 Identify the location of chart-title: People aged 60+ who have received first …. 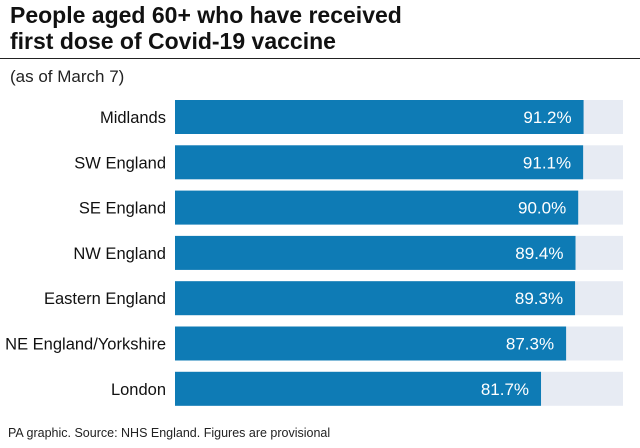
(310, 28).